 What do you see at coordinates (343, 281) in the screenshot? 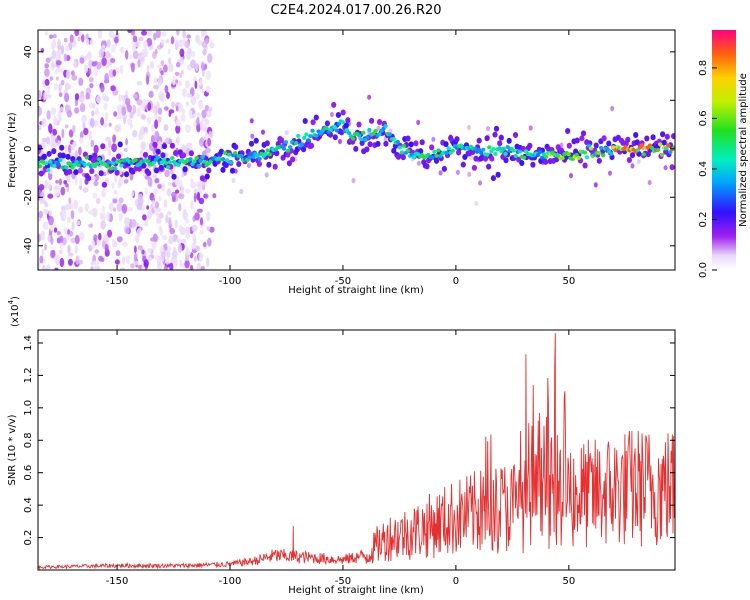
I see `x-tick-label: -50` at bounding box center [343, 281].